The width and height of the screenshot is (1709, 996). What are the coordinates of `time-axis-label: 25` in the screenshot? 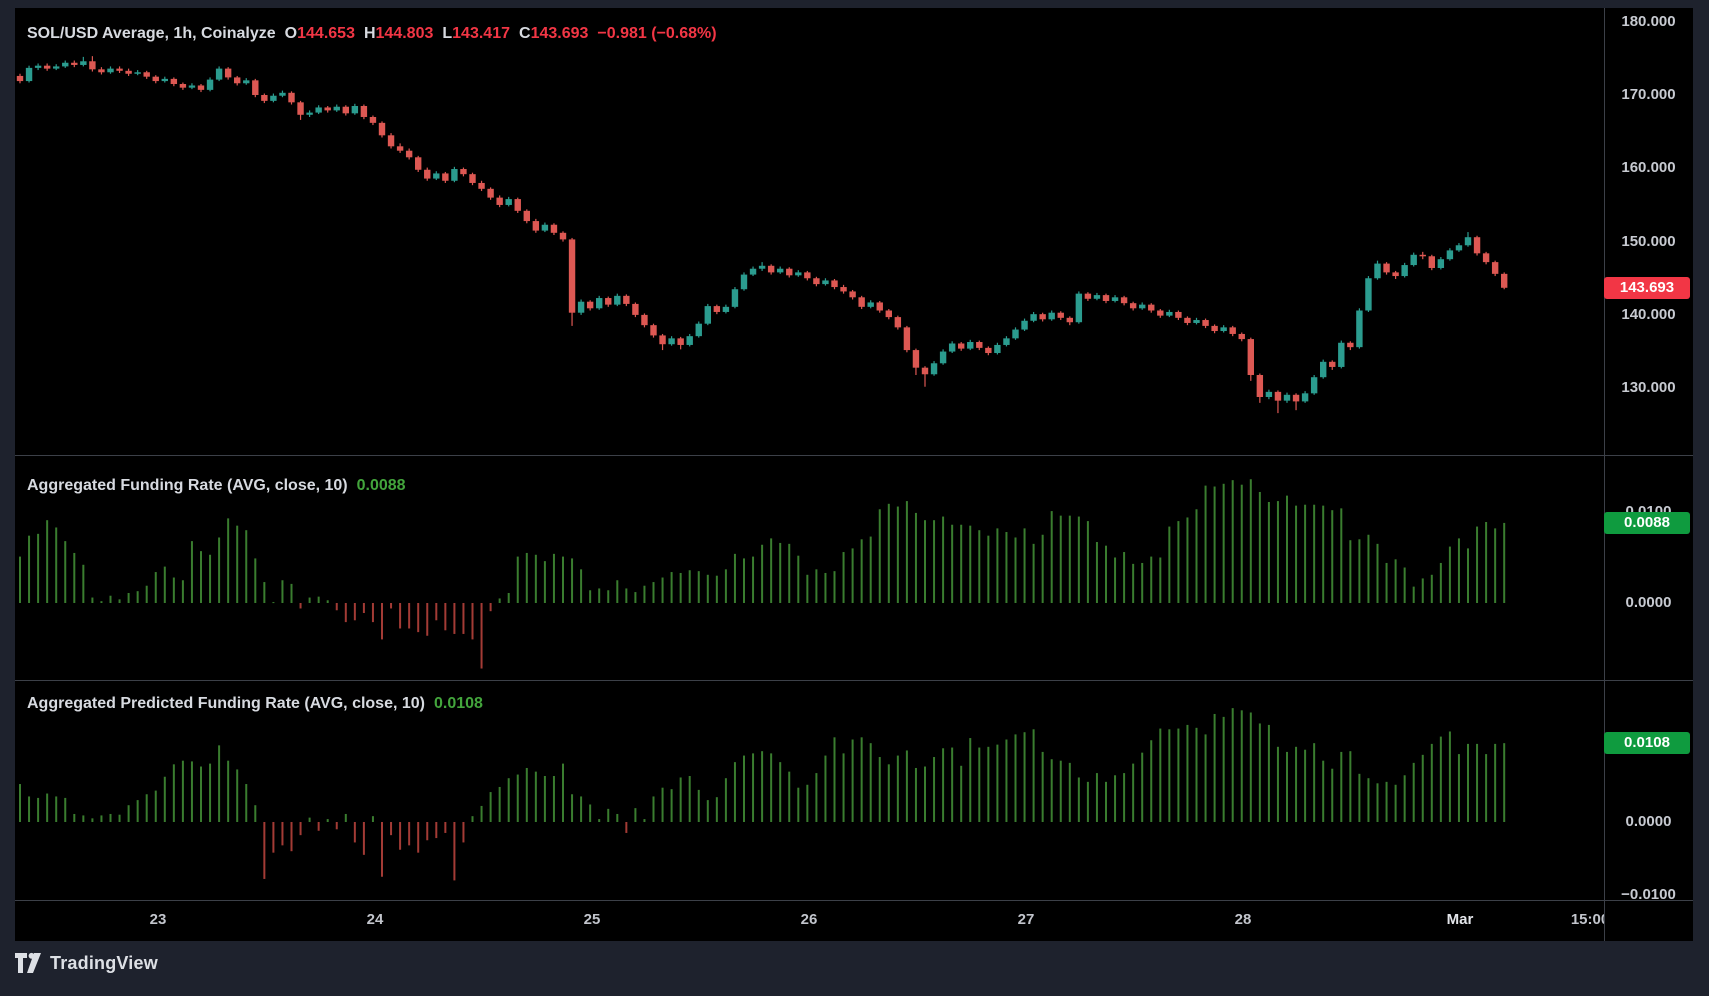 It's located at (592, 919).